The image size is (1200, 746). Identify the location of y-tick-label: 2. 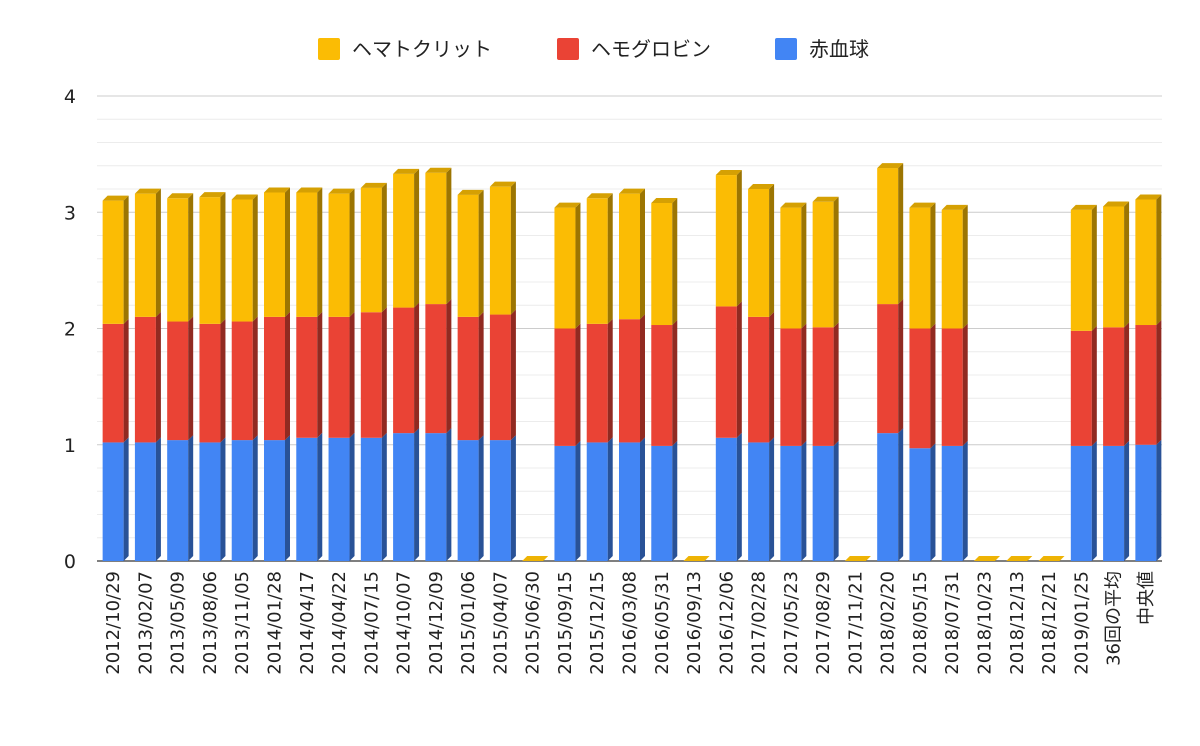
(70, 330).